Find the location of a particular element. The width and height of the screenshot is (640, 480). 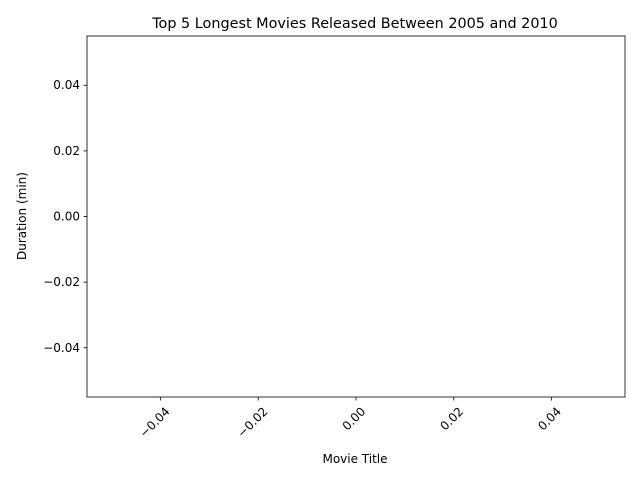

x-tick-label: 0.04 is located at coordinates (549, 418).